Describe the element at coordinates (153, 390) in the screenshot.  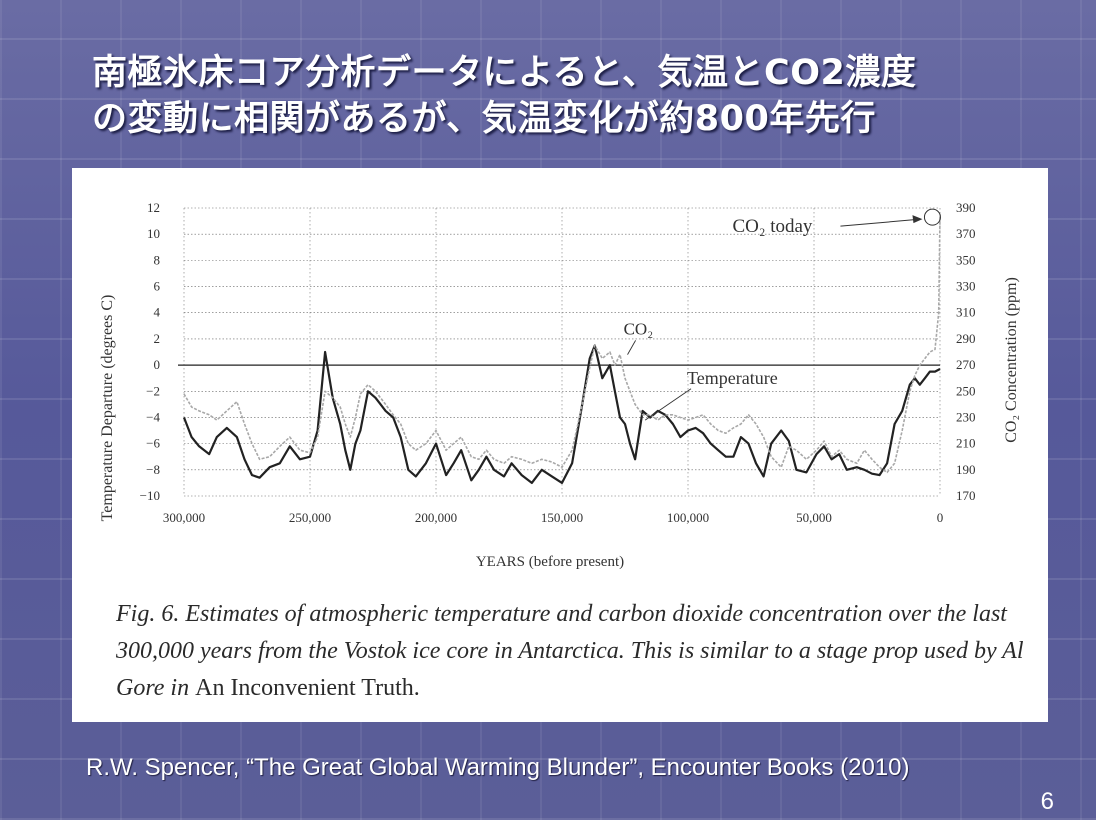
I see `y-tick-label: −2` at that location.